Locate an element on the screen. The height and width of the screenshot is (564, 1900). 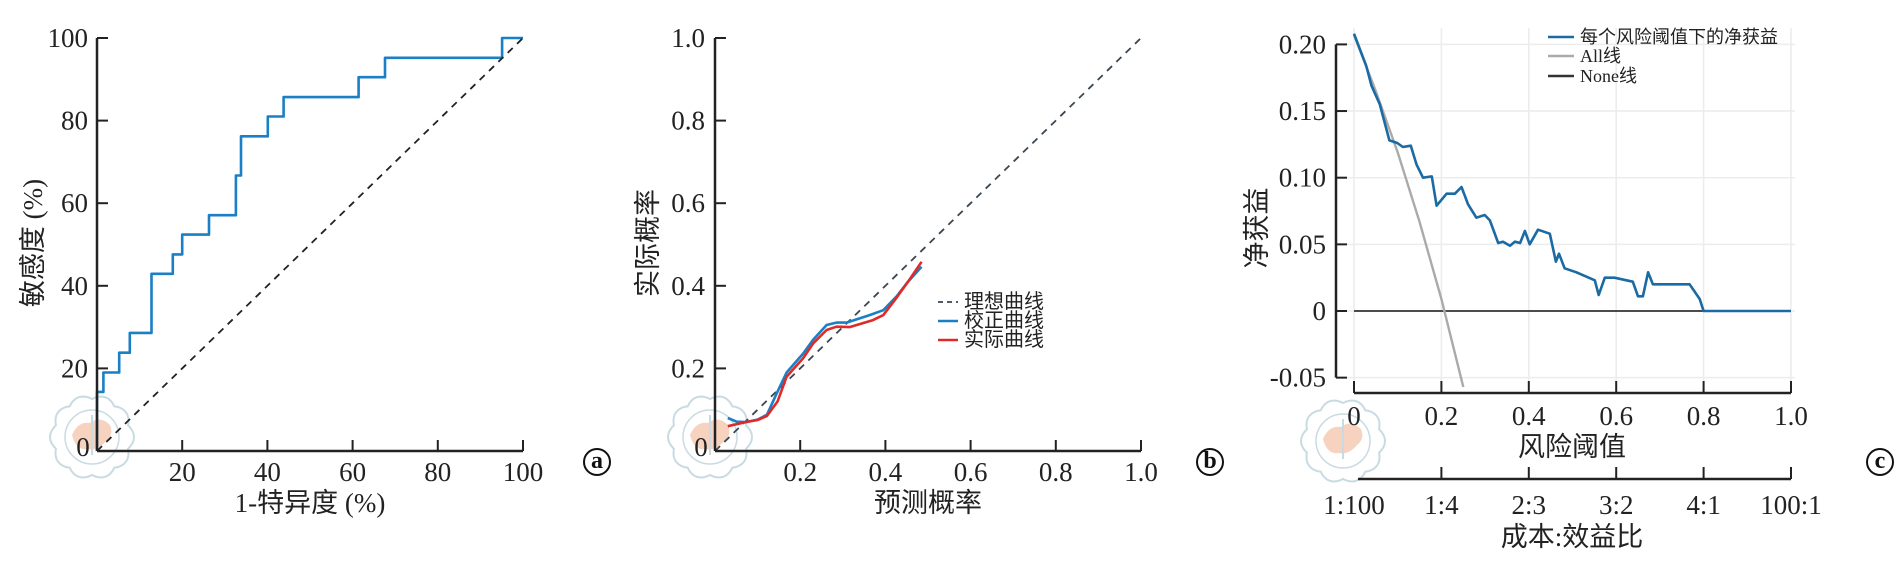
y-tick-label: 1.0 is located at coordinates (688, 38).